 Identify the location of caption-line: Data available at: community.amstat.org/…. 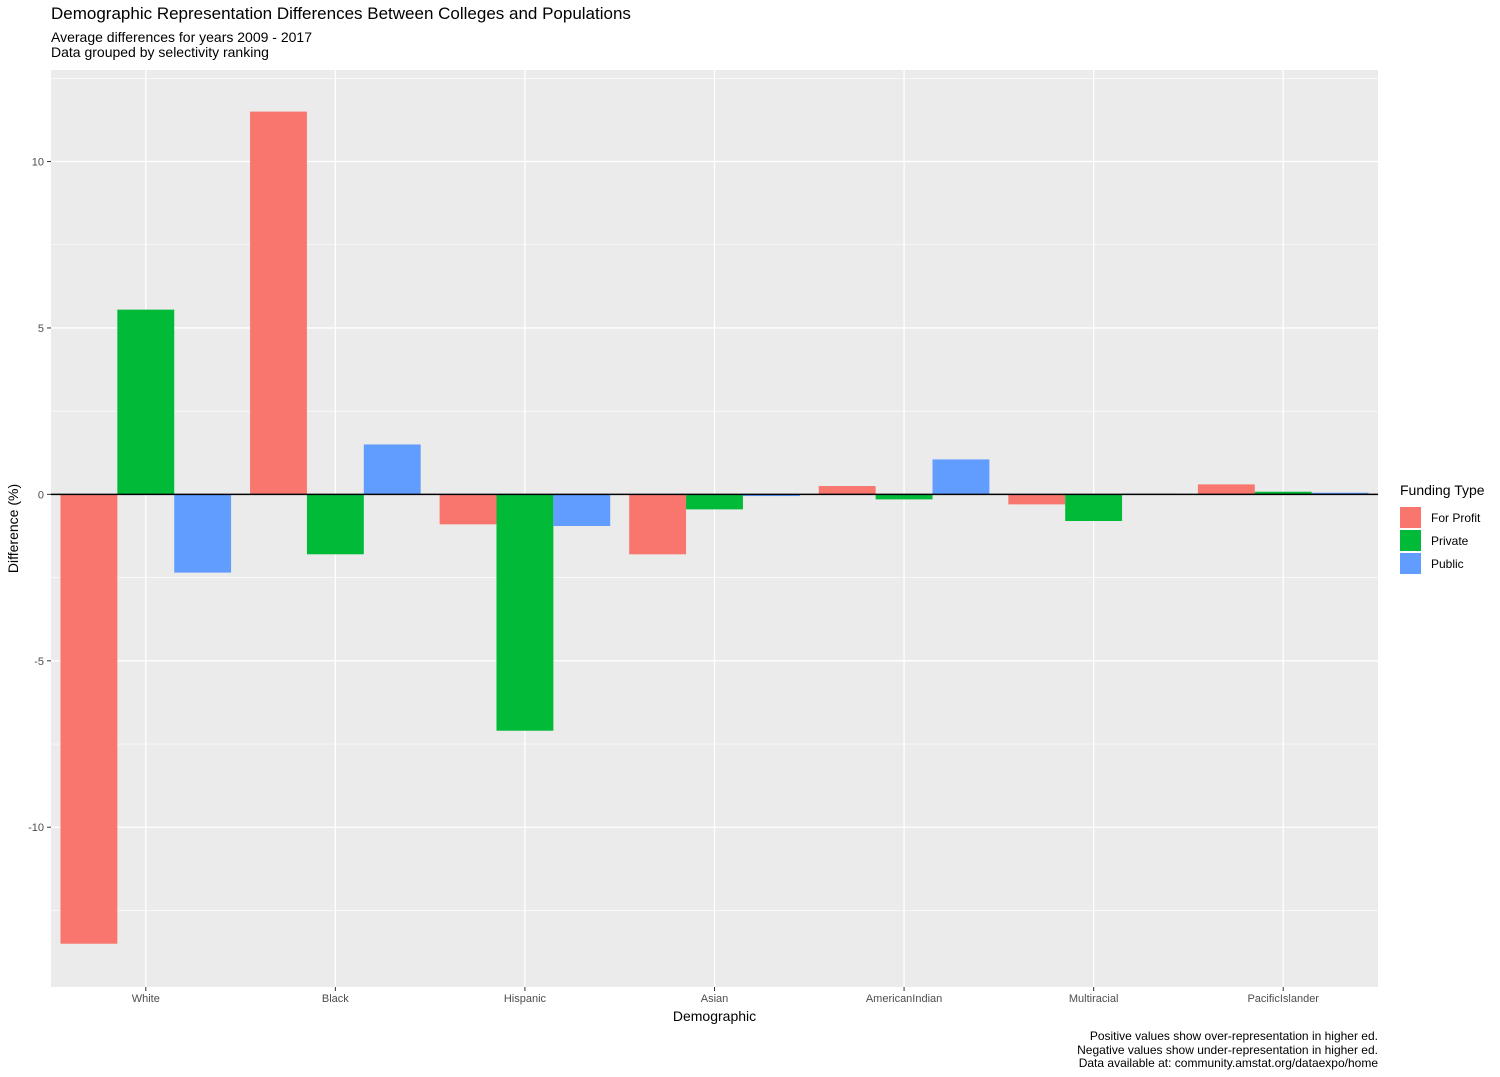
(1228, 1063).